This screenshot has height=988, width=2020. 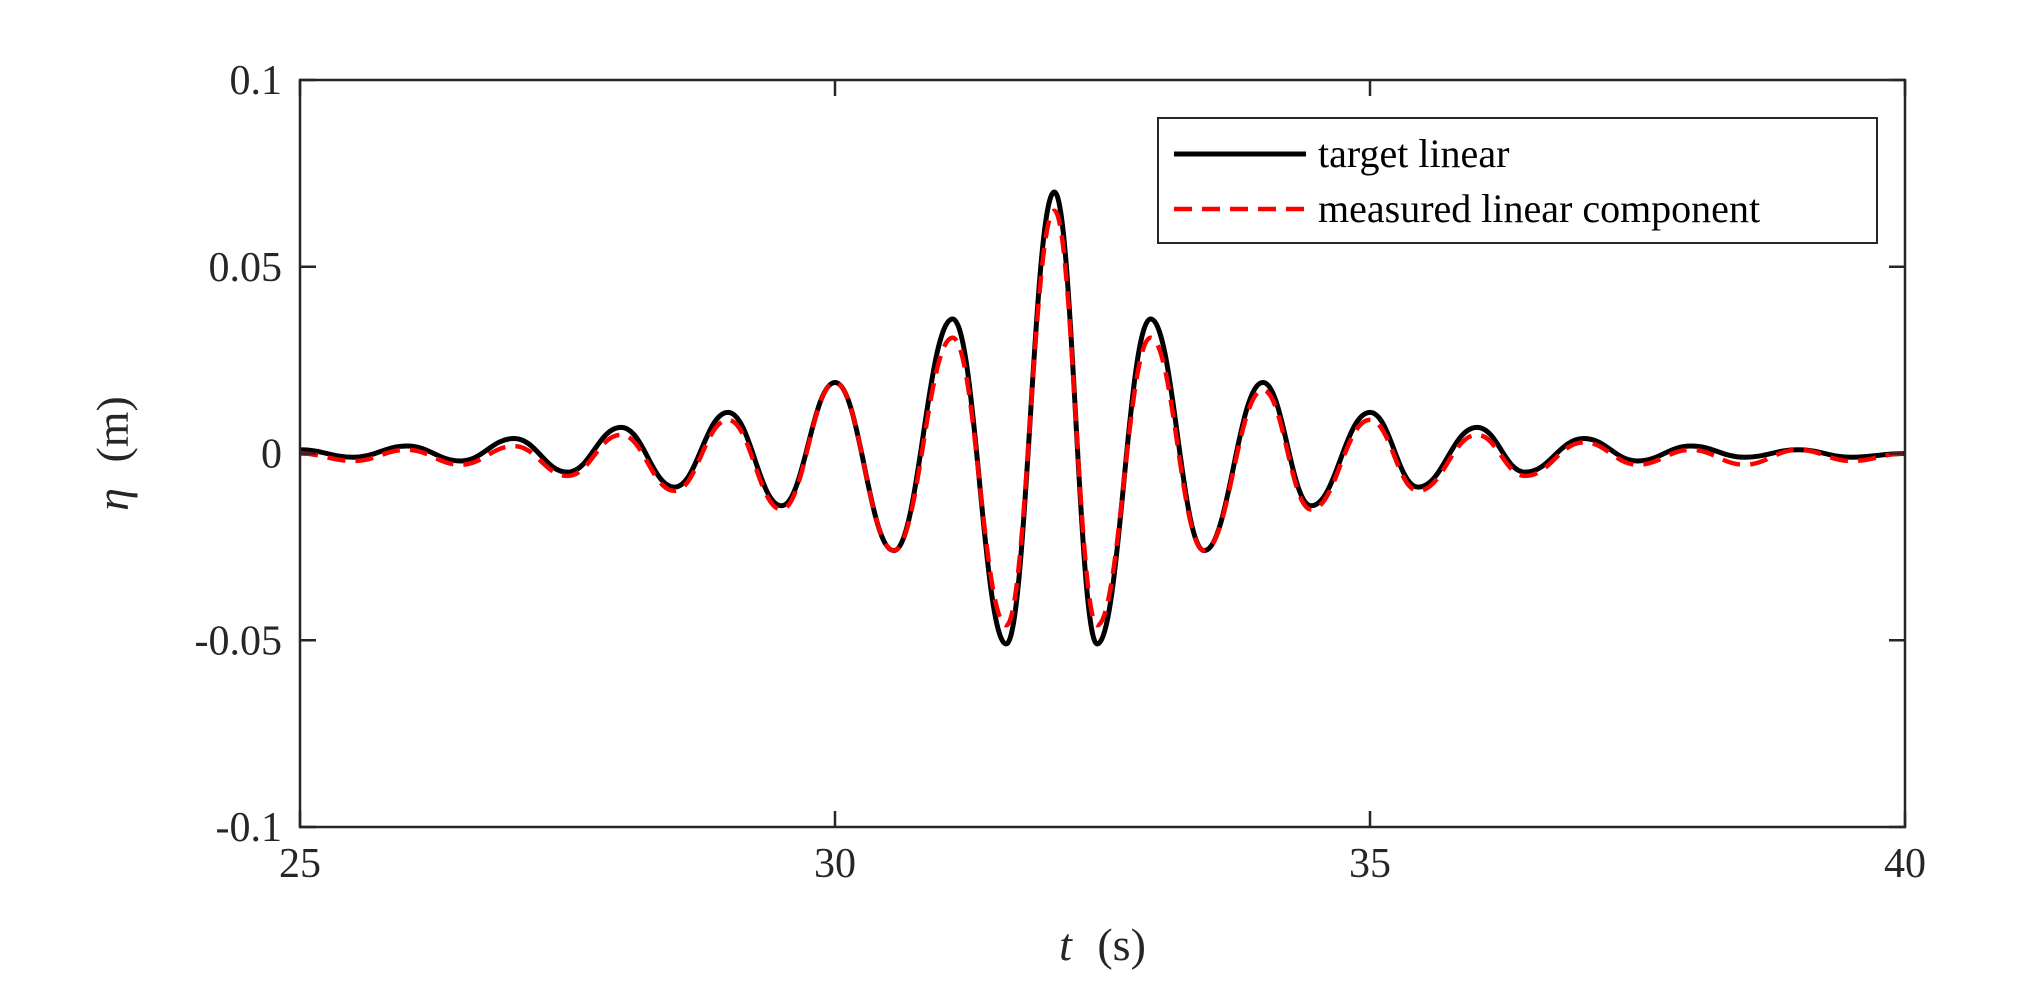 What do you see at coordinates (1905, 864) in the screenshot?
I see `x-tick-label: 40` at bounding box center [1905, 864].